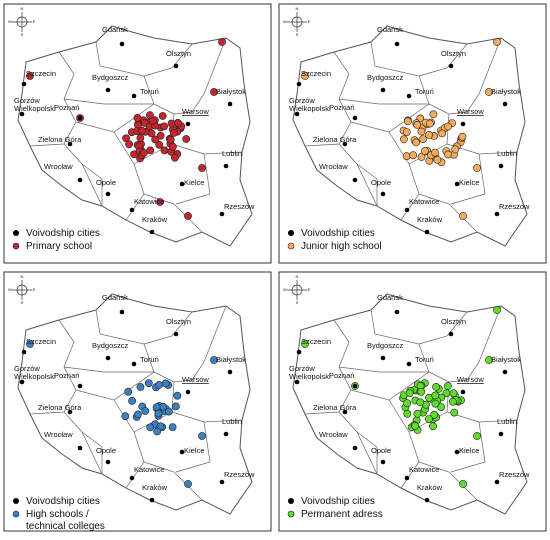 This screenshot has width=550, height=540. I want to click on city-label: Warsow, so click(195, 111).